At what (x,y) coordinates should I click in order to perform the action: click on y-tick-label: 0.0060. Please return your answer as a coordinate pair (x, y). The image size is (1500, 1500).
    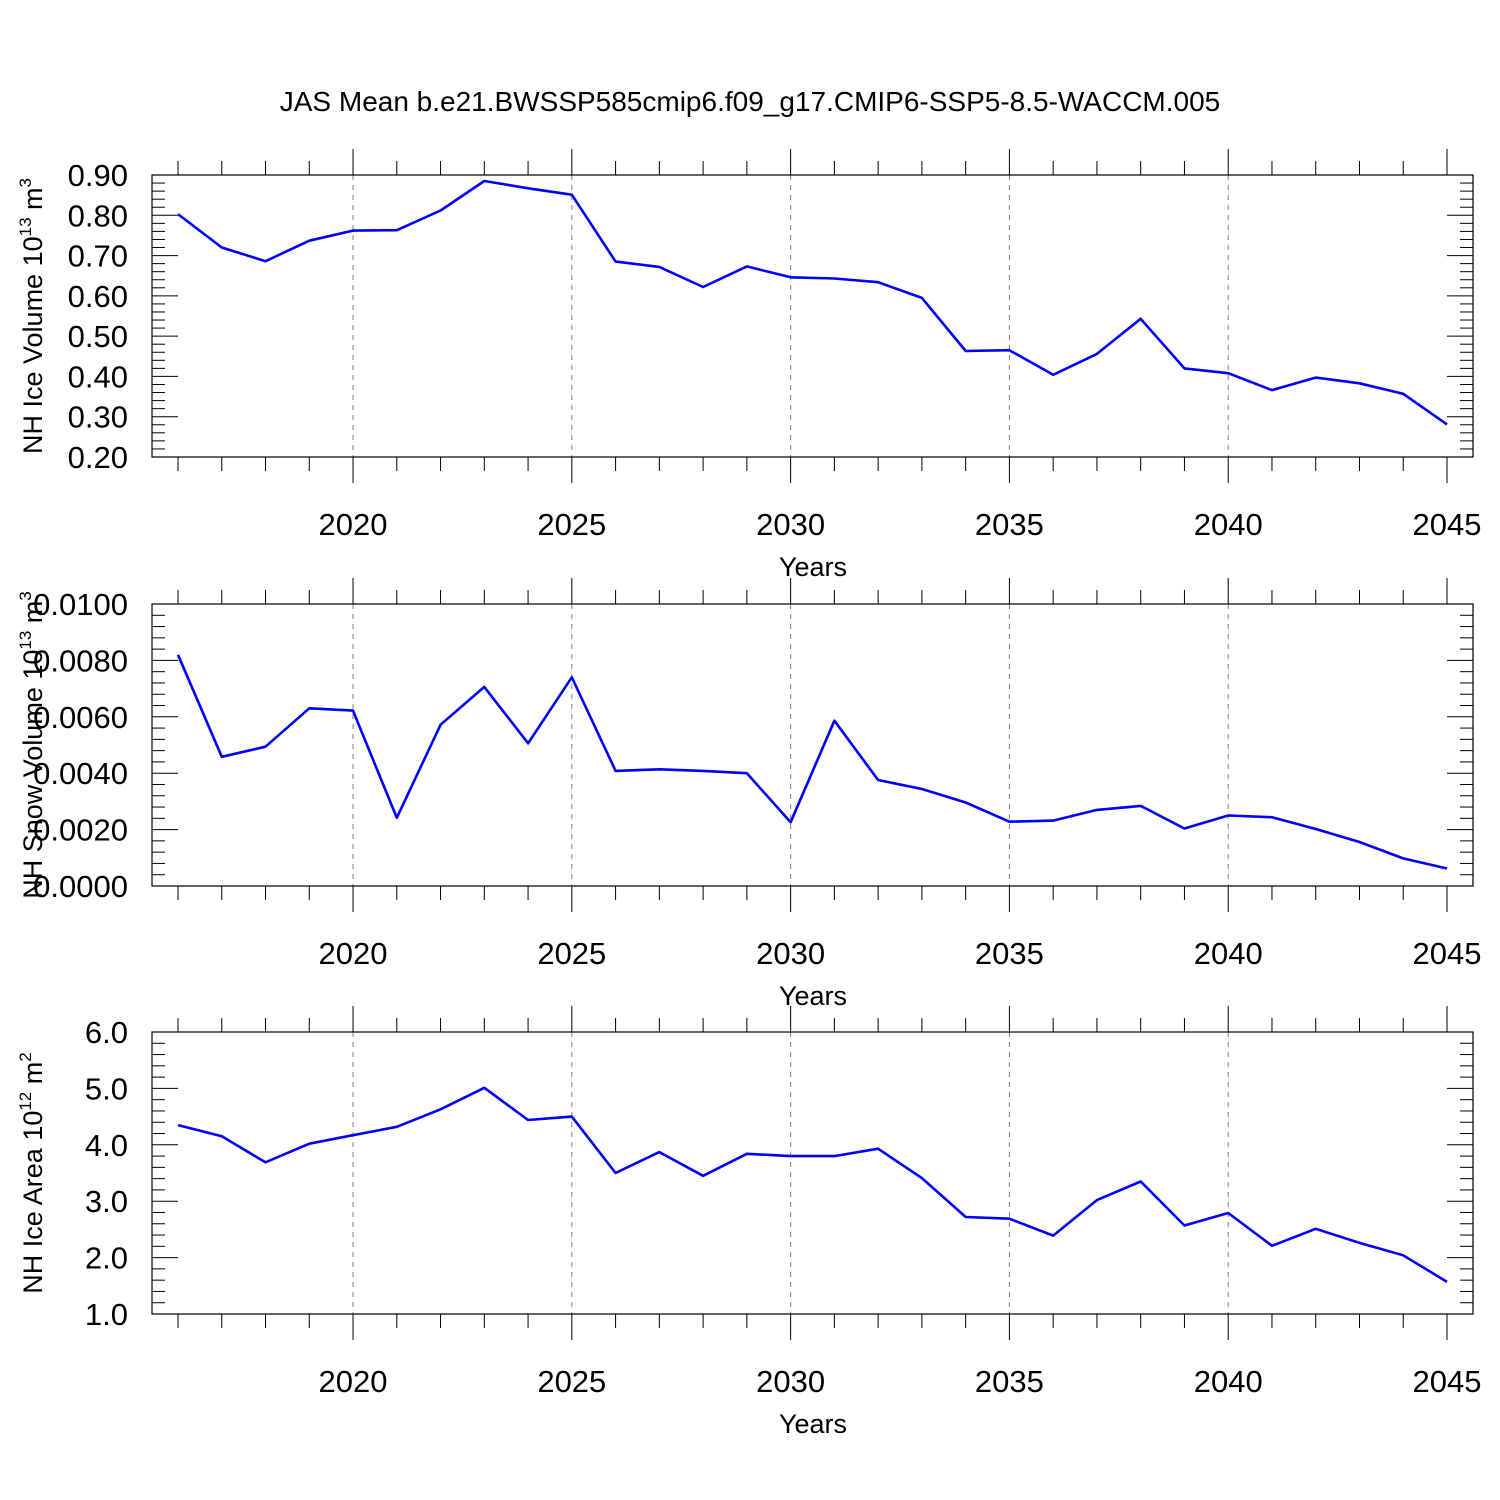
    Looking at the image, I should click on (80, 717).